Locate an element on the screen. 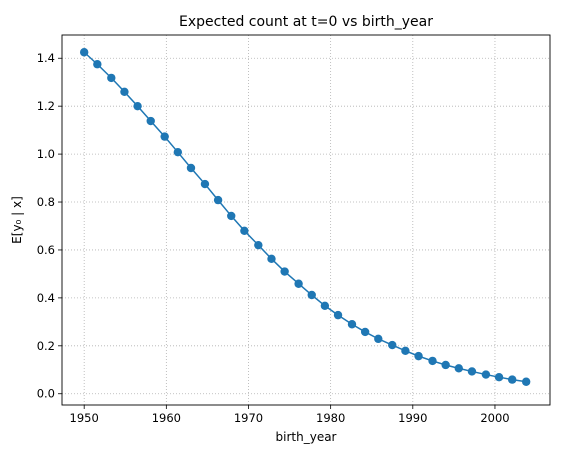  y-tick-label: 0.6 is located at coordinates (46, 250).